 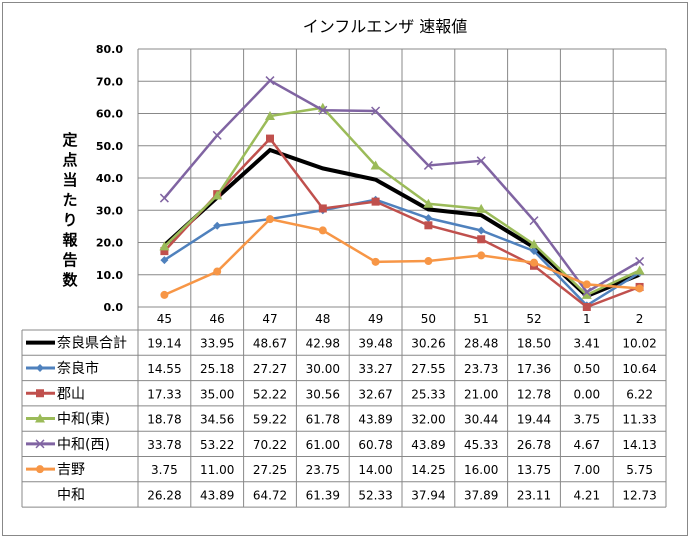 What do you see at coordinates (217, 470) in the screenshot?
I see `table-cell: 11.00` at bounding box center [217, 470].